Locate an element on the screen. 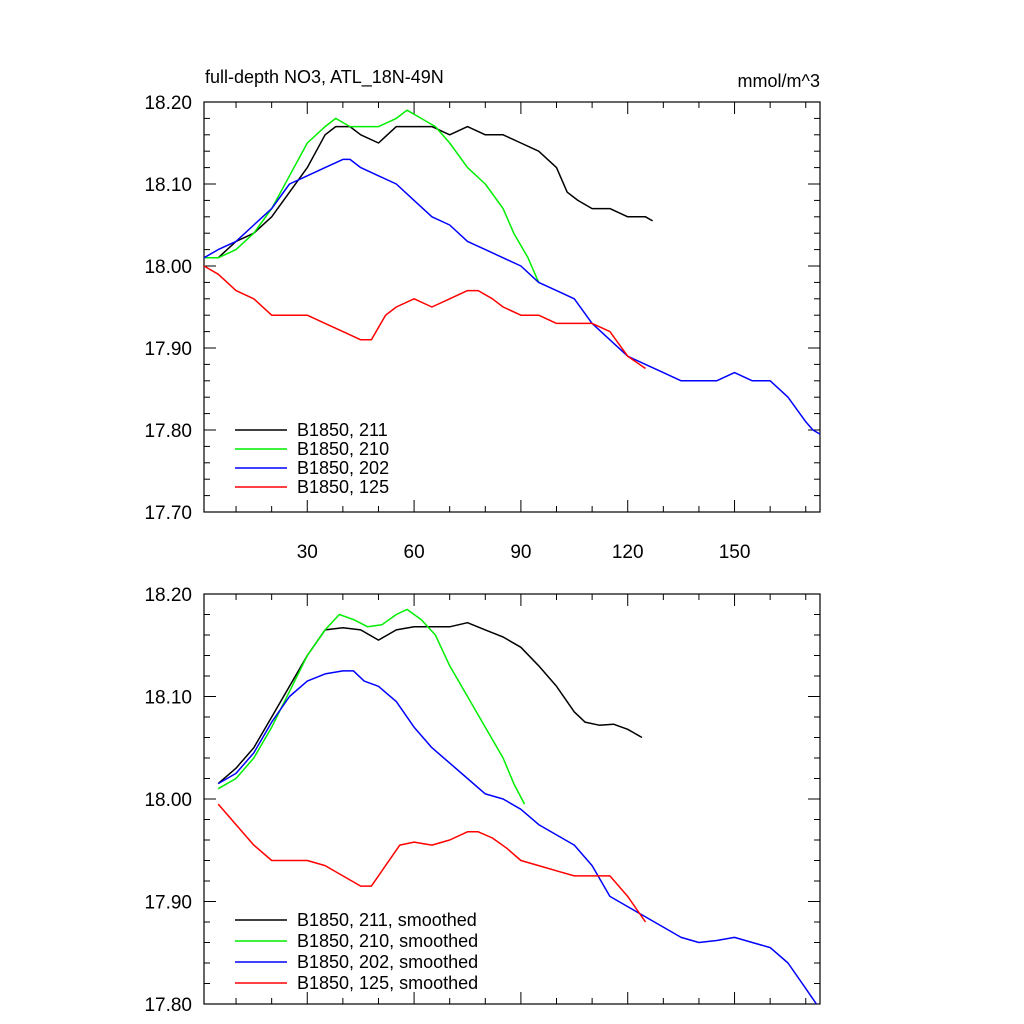 The height and width of the screenshot is (1024, 1024). legend-label: B1850, 202, smoothed is located at coordinates (387, 962).